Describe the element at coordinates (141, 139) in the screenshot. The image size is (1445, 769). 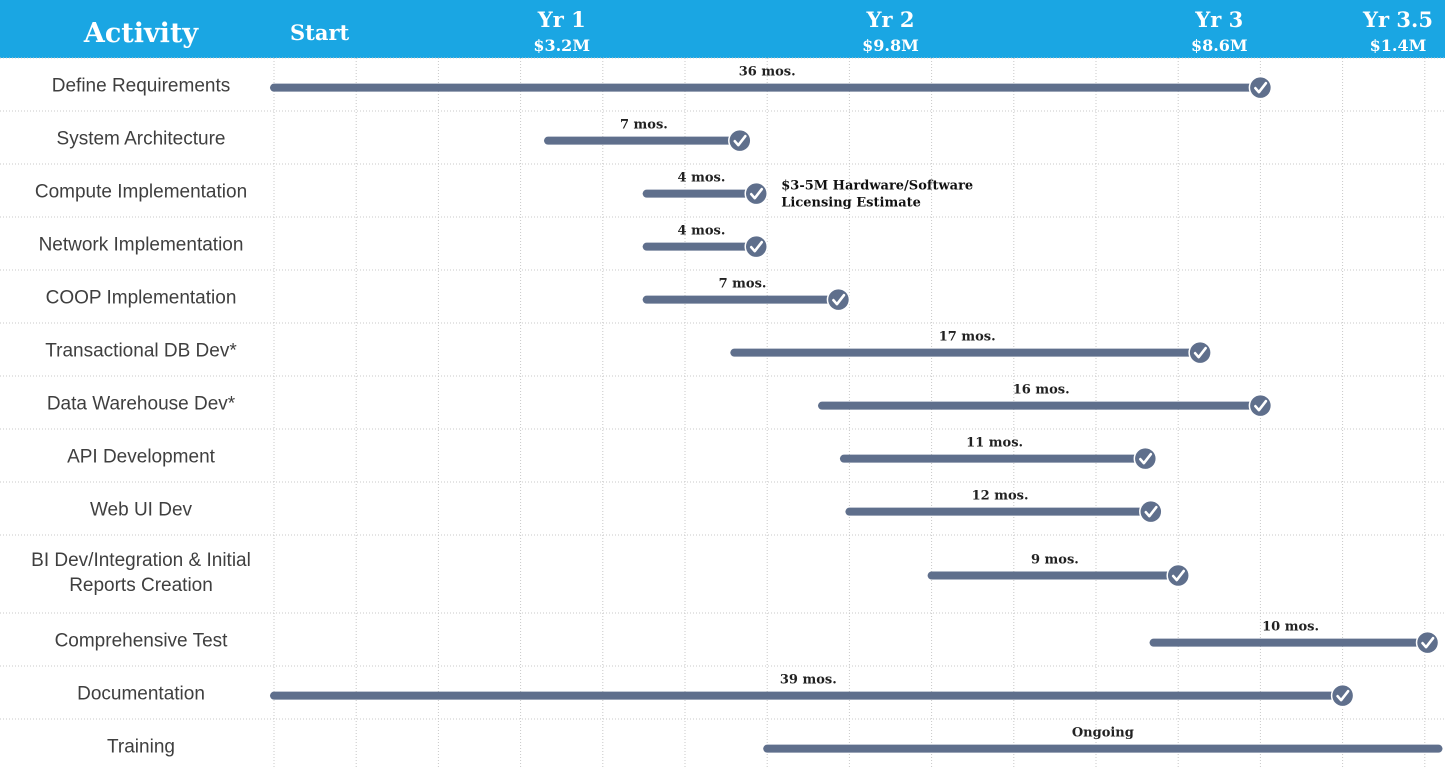
I see `activity-label: System Architecture` at that location.